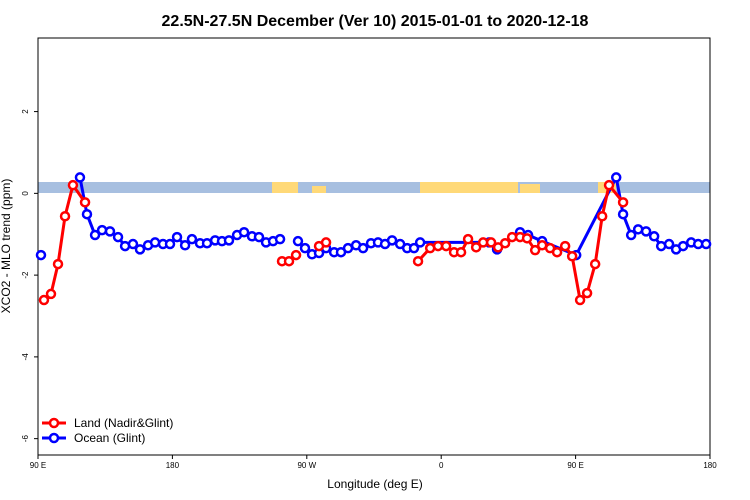 This screenshot has height=500, width=750. I want to click on y-tick-label: -6, so click(25, 439).